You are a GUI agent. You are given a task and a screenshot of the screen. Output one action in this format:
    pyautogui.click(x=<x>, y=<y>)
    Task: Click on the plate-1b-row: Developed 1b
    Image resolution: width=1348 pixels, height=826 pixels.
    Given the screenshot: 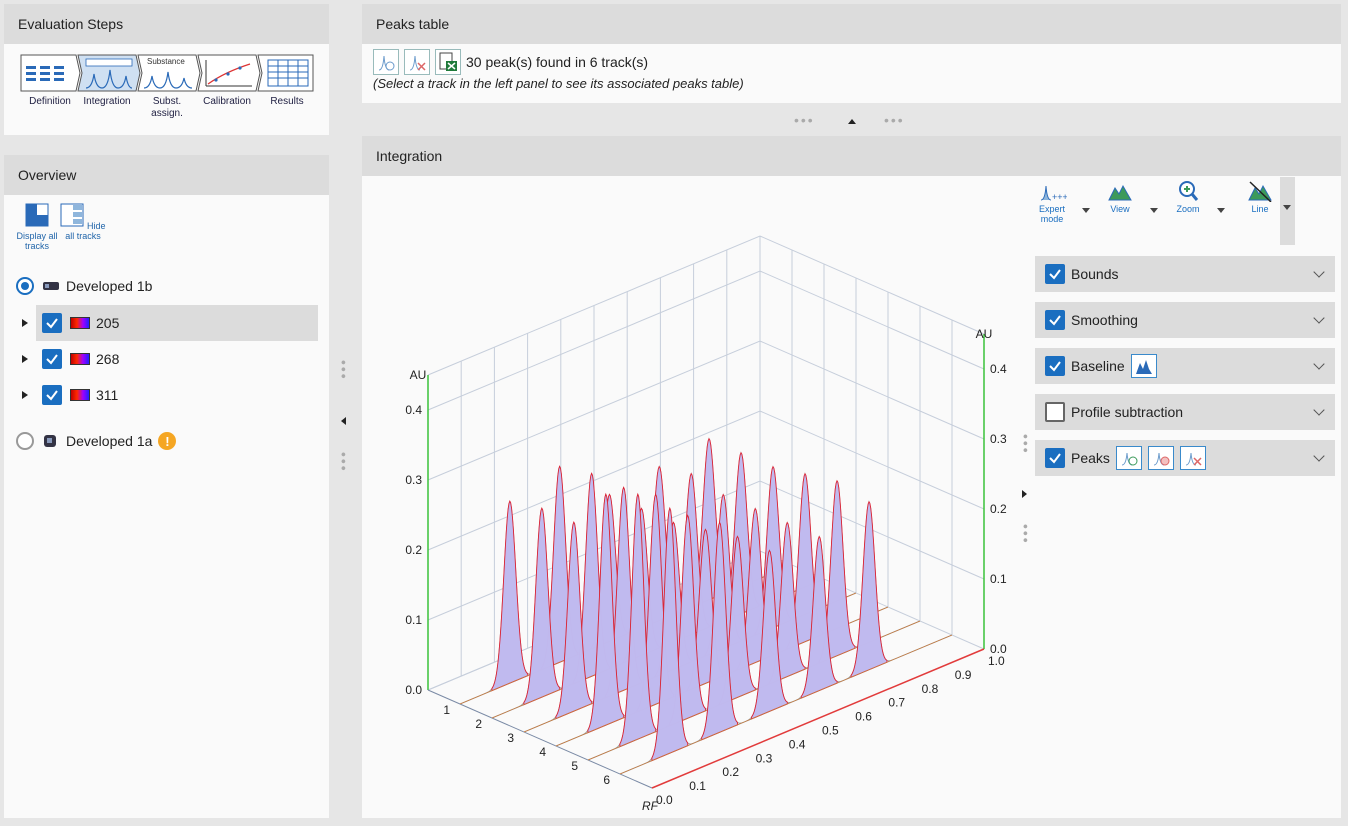 What is the action you would take?
    pyautogui.click(x=97, y=286)
    